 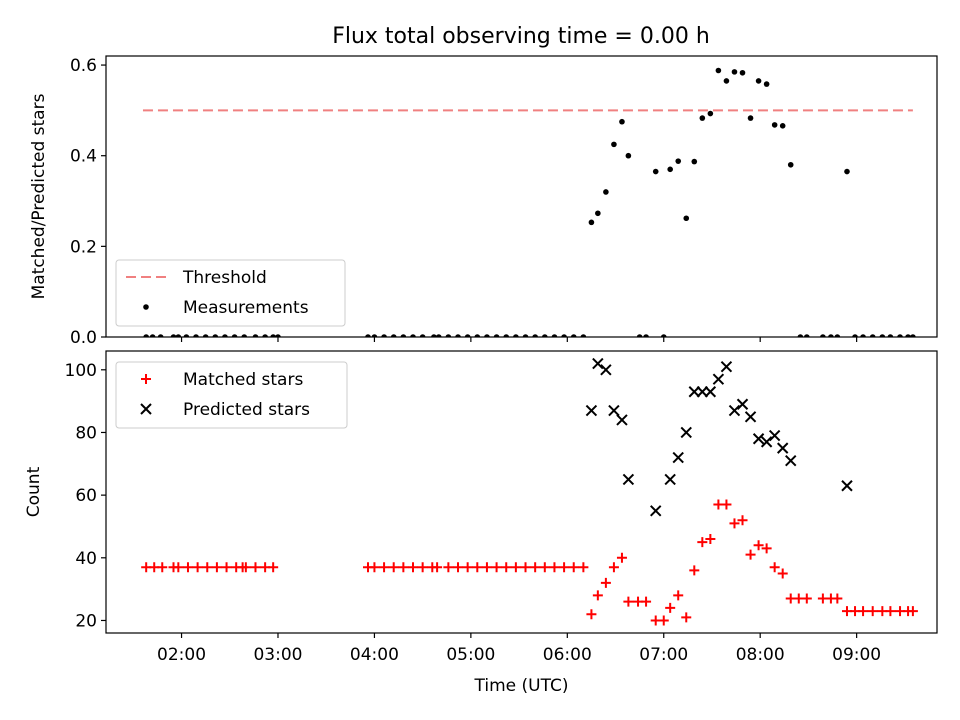 What do you see at coordinates (246, 308) in the screenshot?
I see `legend-label: Measurements` at bounding box center [246, 308].